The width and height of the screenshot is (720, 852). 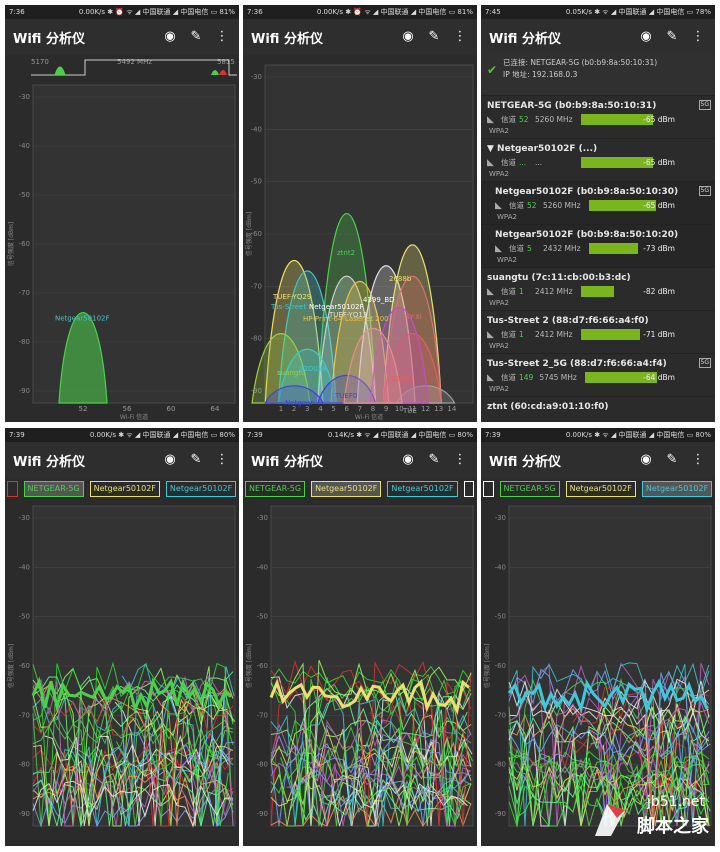 What do you see at coordinates (659, 334) in the screenshot?
I see `signal-dbm: -71 dBm` at bounding box center [659, 334].